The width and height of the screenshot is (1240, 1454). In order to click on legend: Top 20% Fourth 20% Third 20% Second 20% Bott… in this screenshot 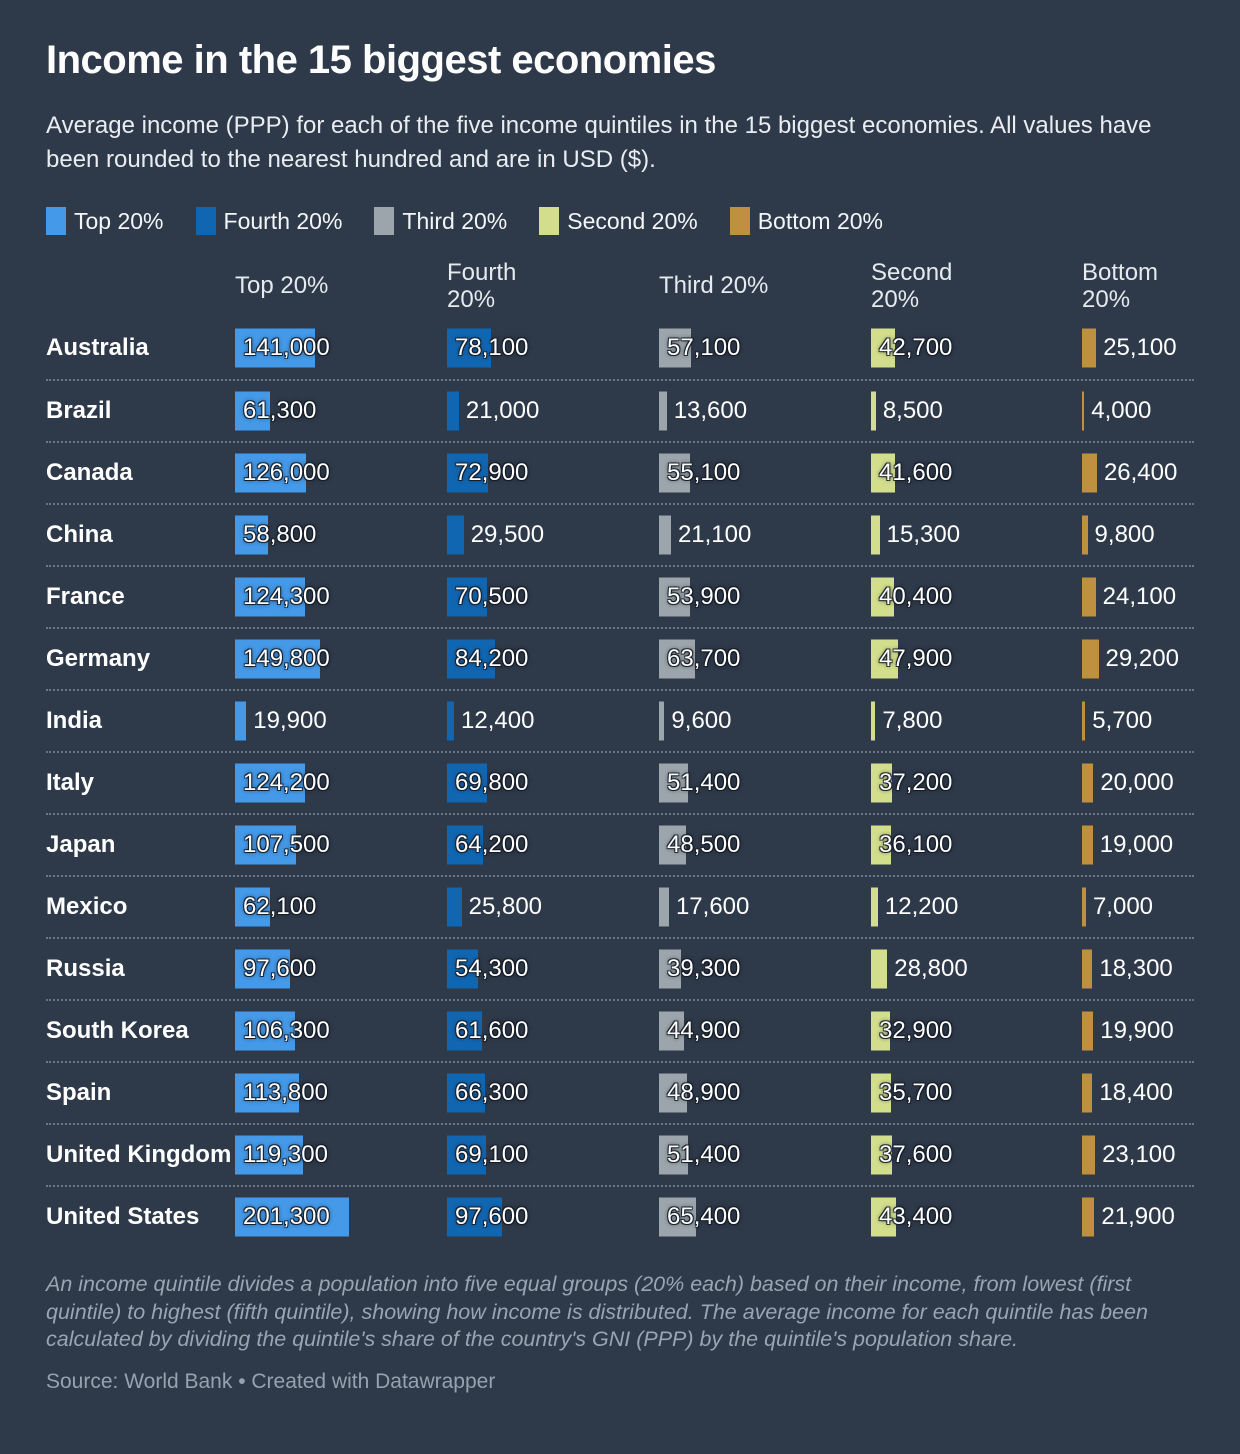, I will do `click(620, 221)`.